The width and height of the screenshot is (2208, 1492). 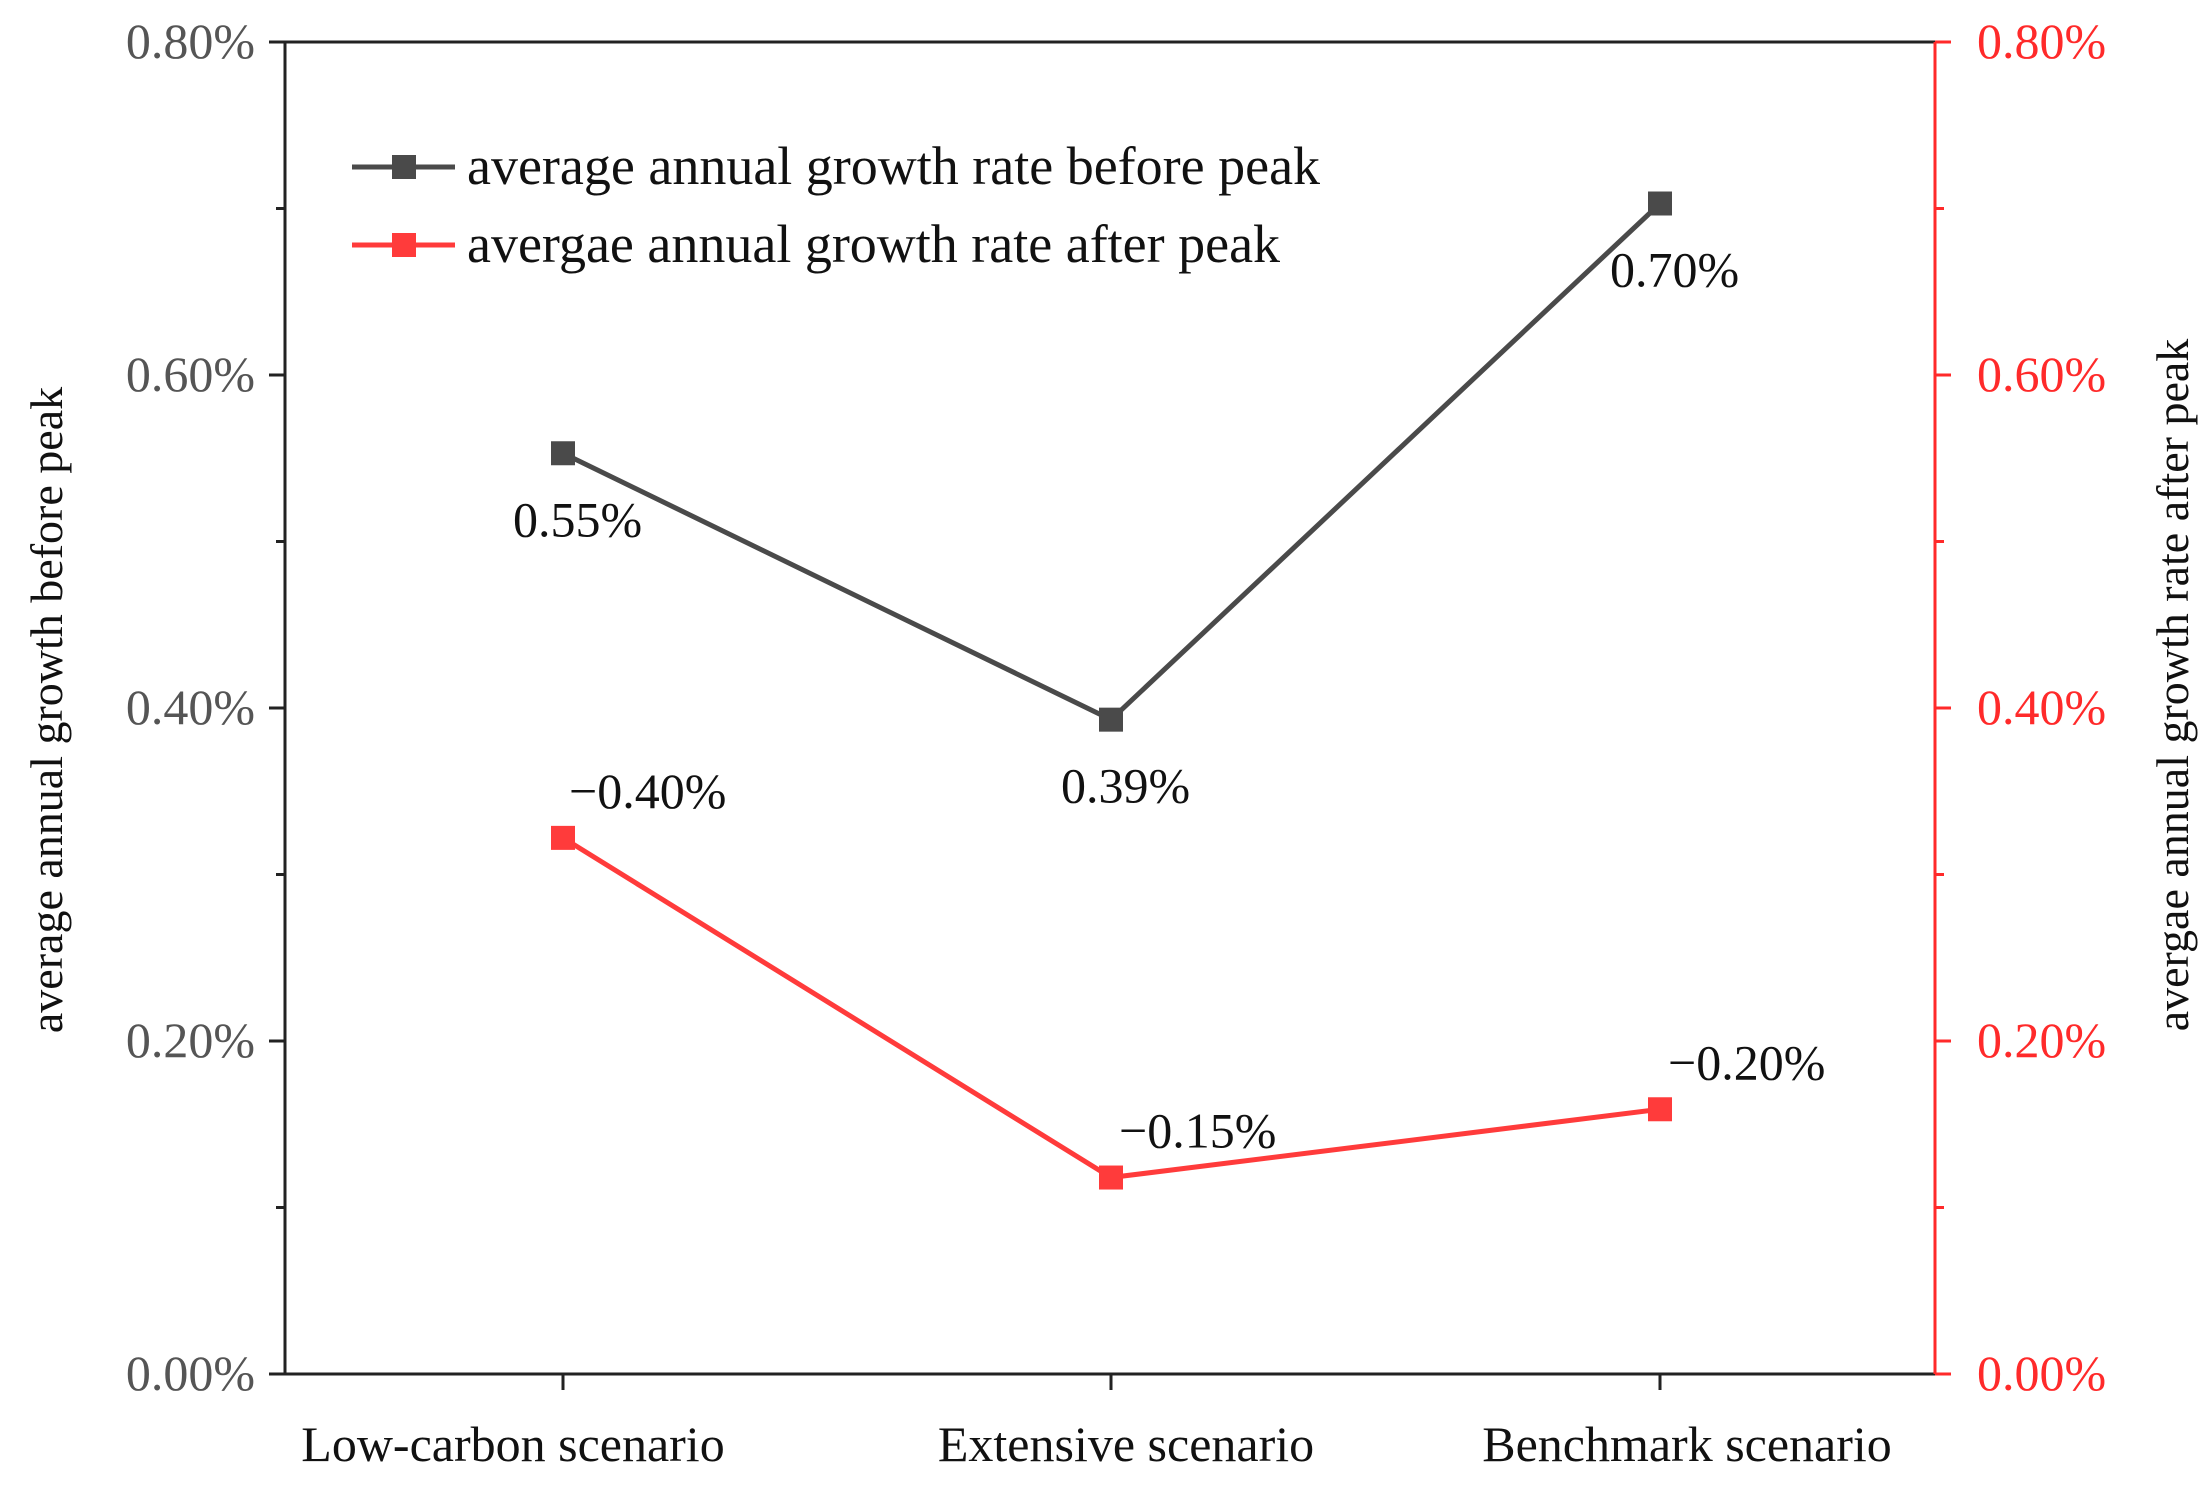 What do you see at coordinates (1674, 270) in the screenshot?
I see `data-label: 0.70%` at bounding box center [1674, 270].